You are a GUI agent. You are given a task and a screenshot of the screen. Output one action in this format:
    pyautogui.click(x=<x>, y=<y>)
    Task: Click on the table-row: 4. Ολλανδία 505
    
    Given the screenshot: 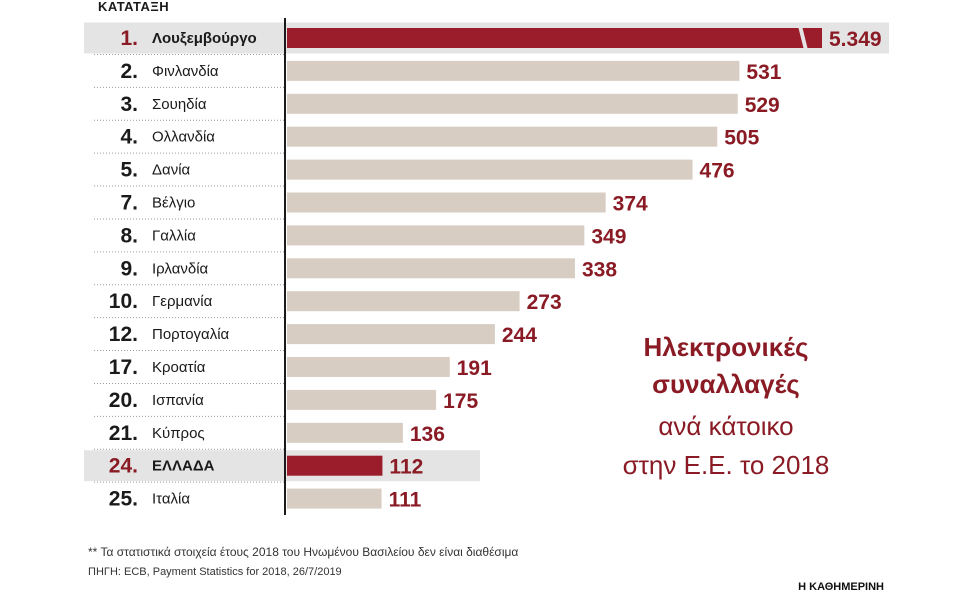 What is the action you would take?
    pyautogui.click(x=439, y=138)
    